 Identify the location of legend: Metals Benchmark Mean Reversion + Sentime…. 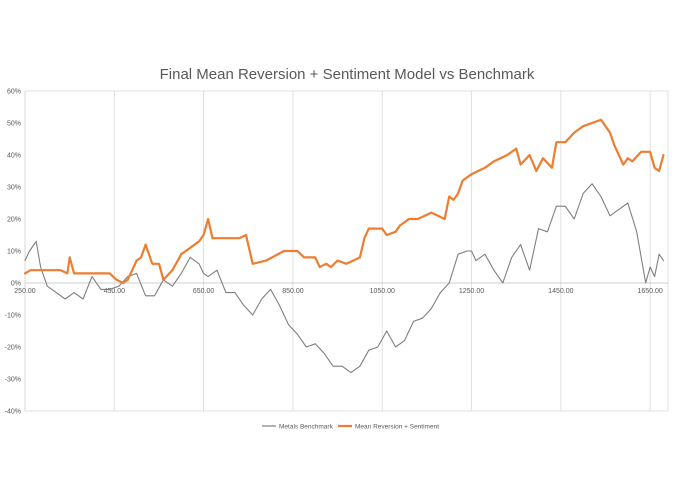
(350, 426).